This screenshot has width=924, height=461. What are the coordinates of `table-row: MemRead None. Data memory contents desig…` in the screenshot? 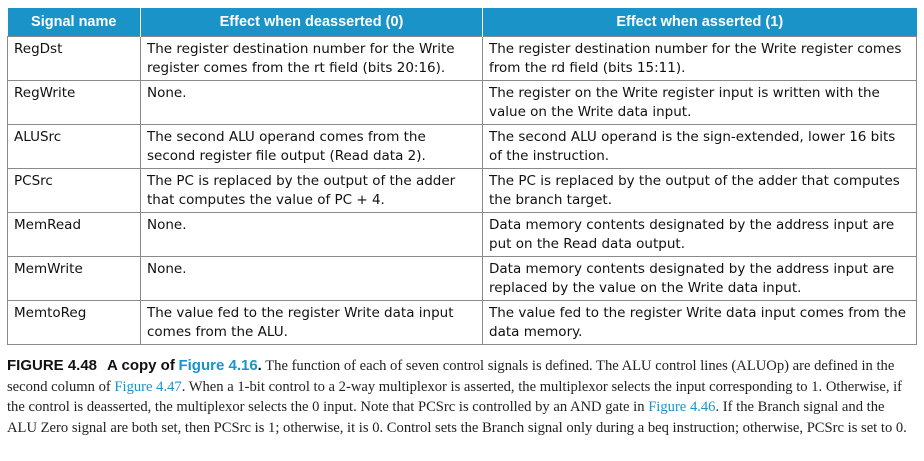 It's located at (462, 234).